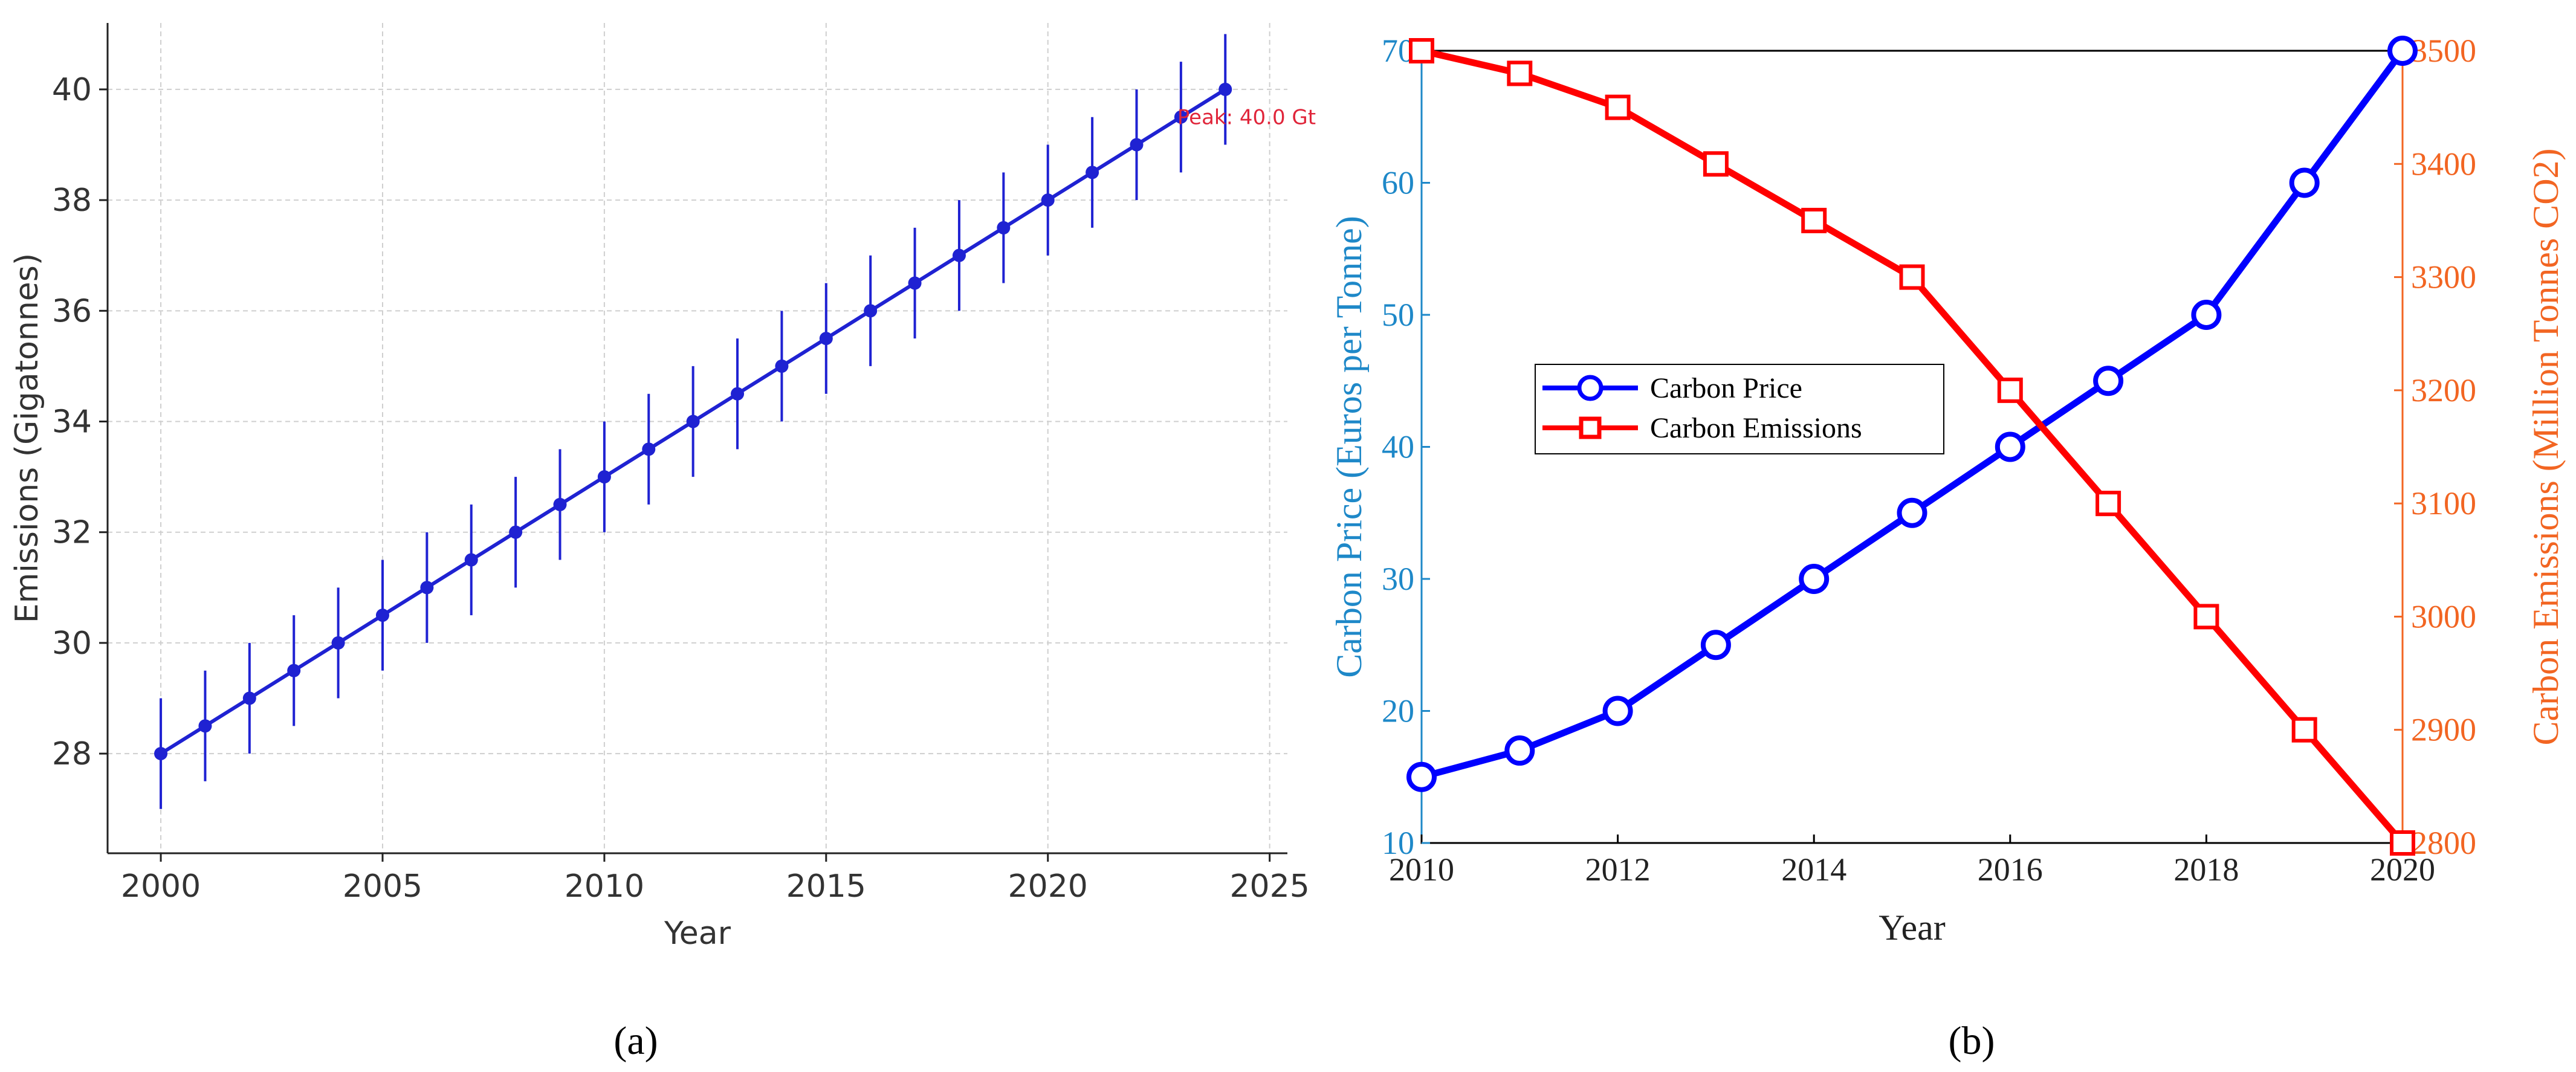 This screenshot has height=1072, width=2576. What do you see at coordinates (635, 1041) in the screenshot?
I see `panel-a-caption-label: (a)` at bounding box center [635, 1041].